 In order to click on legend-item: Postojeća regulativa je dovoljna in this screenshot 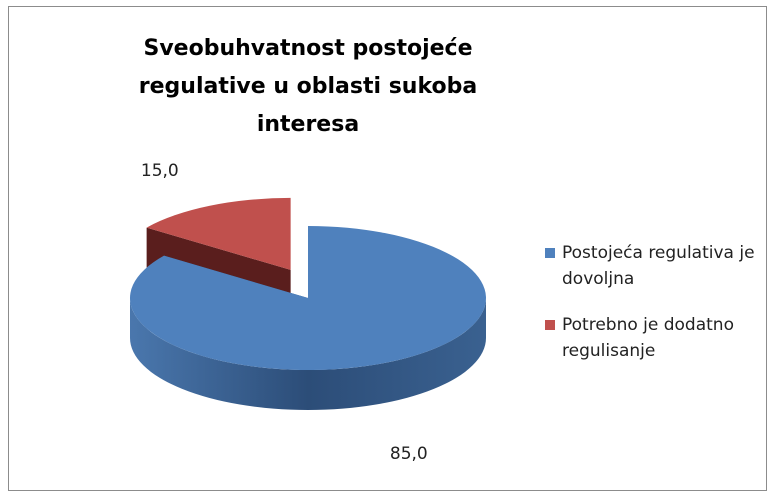, I will do `click(653, 266)`.